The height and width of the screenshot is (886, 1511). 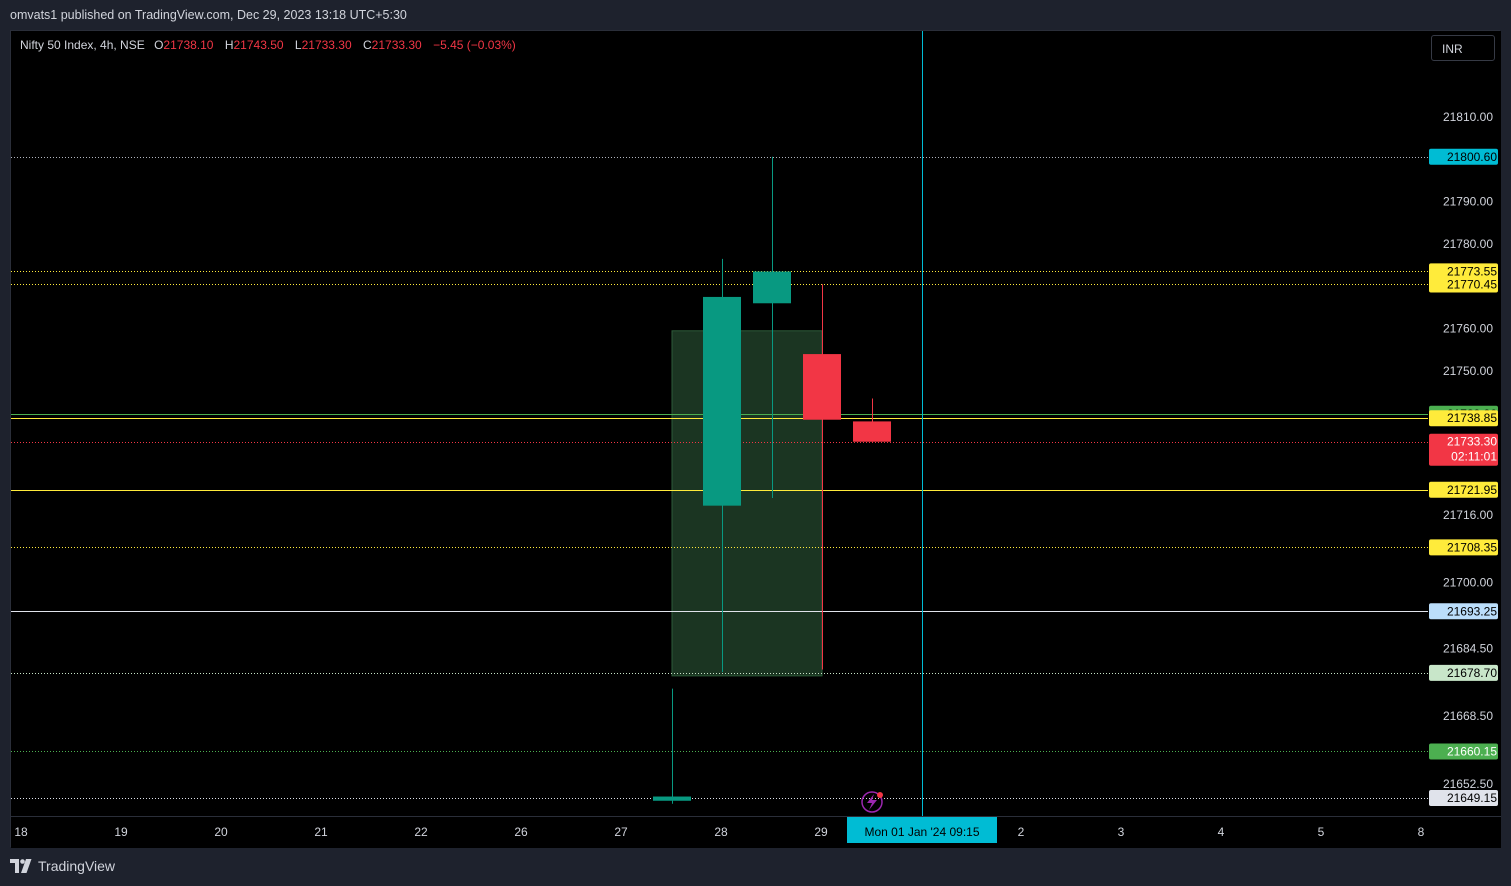 What do you see at coordinates (1474, 457) in the screenshot?
I see `countdown-label: 02:11:01` at bounding box center [1474, 457].